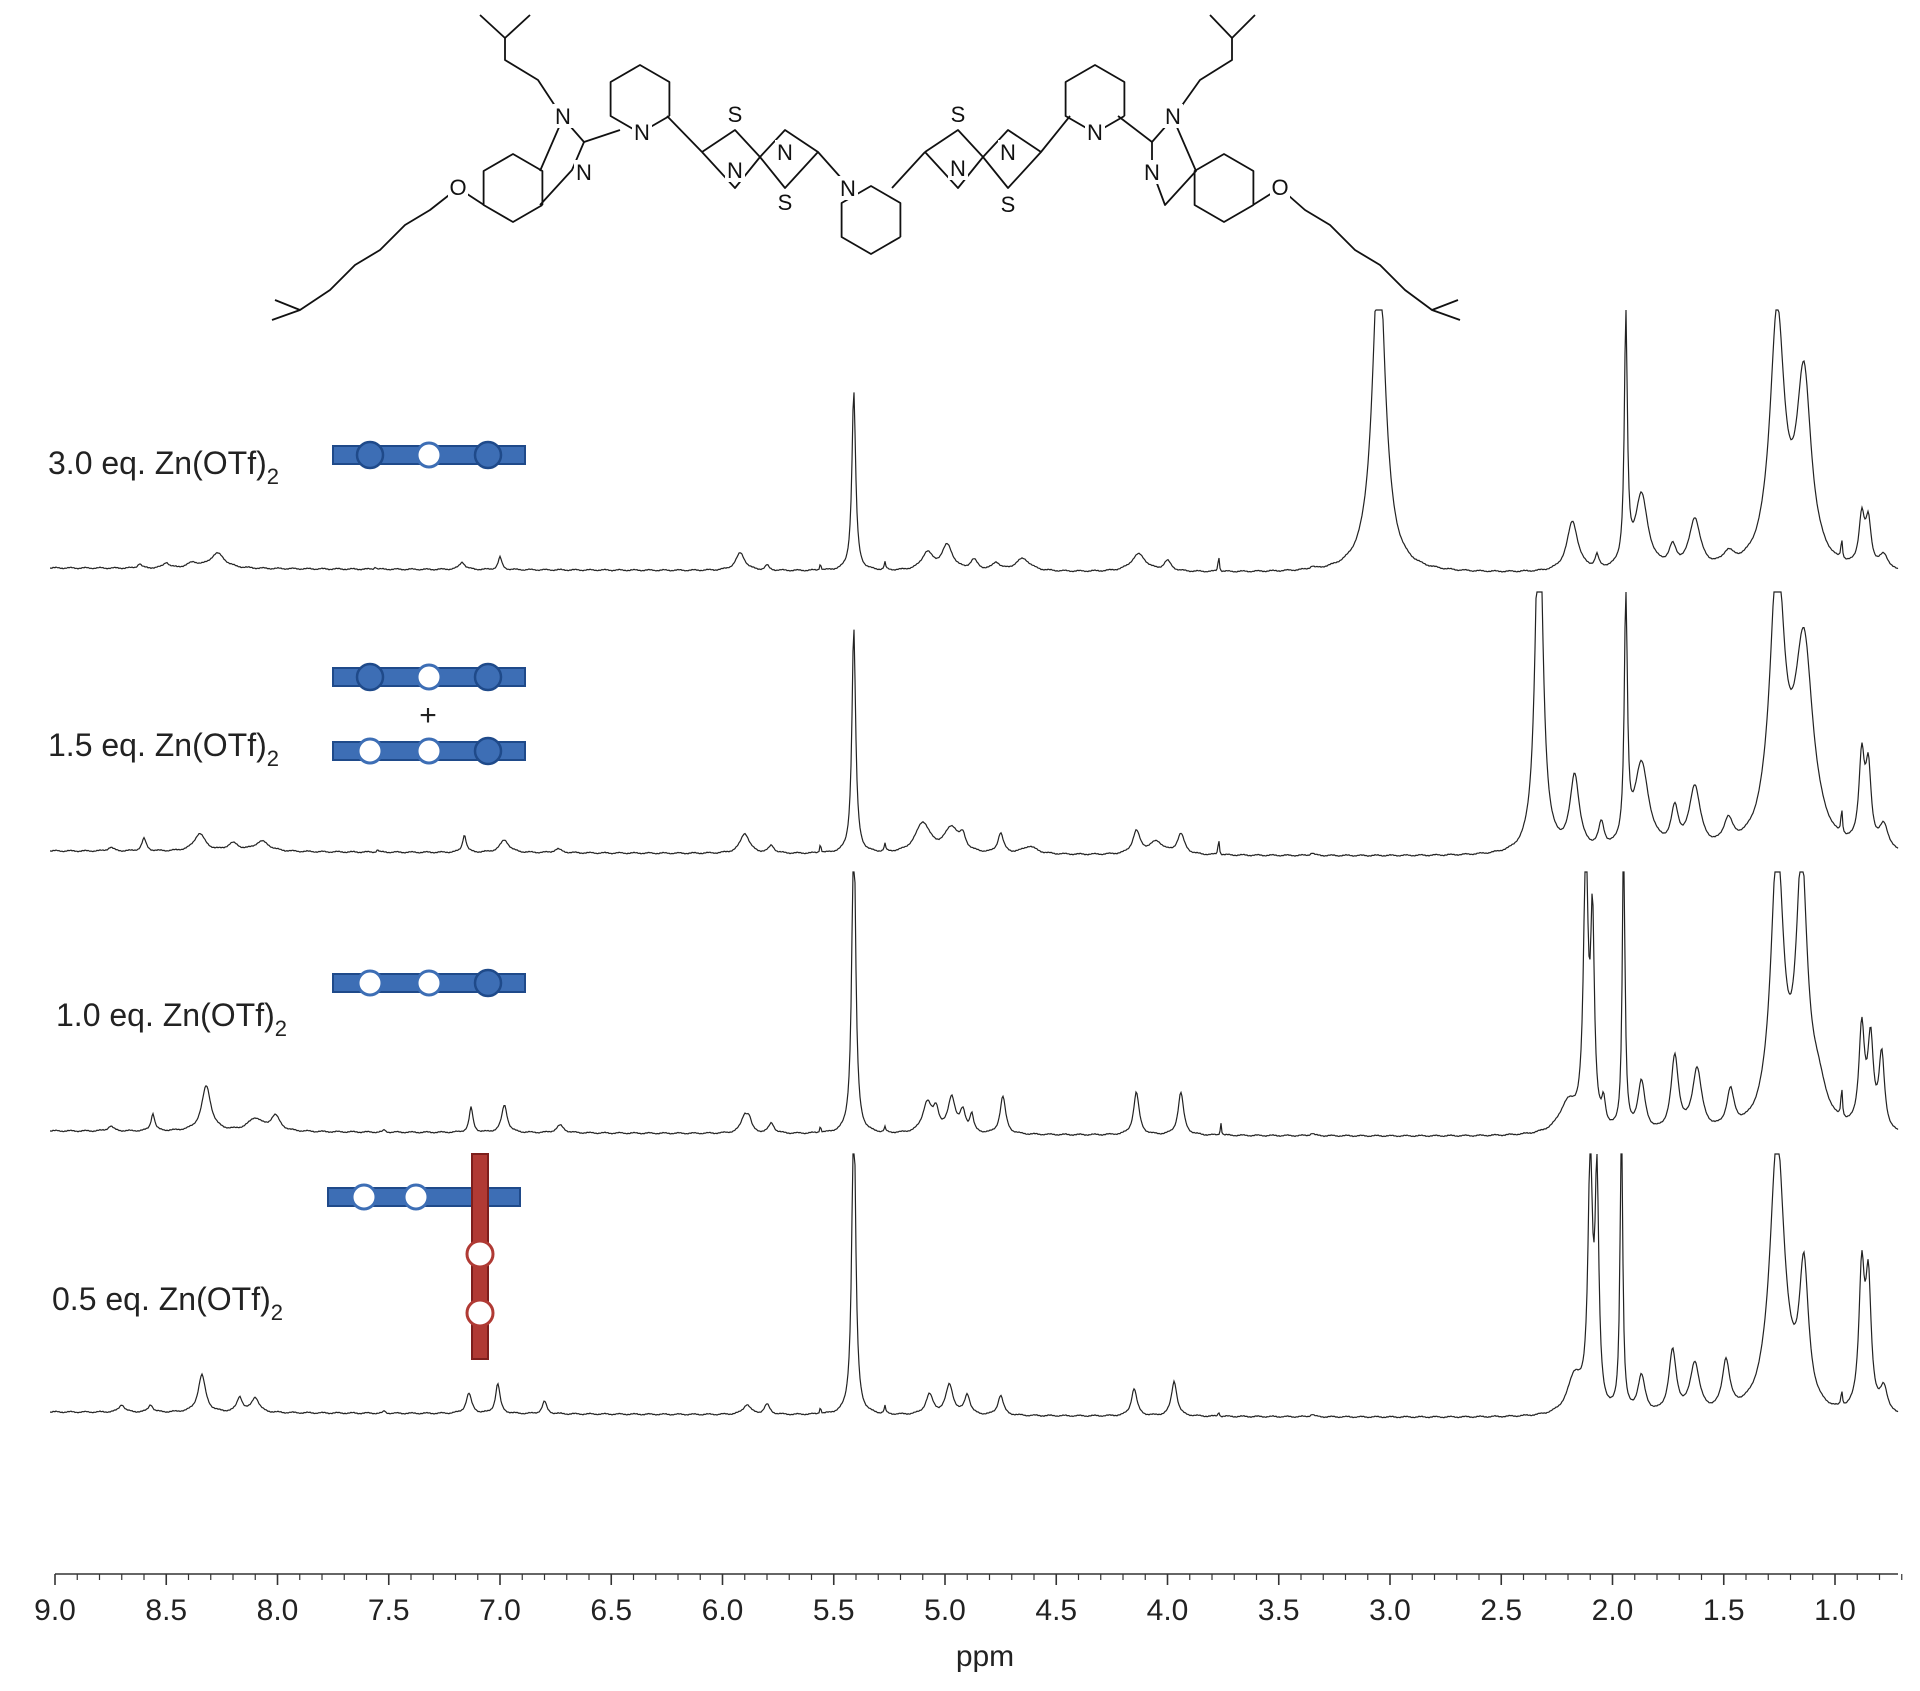  What do you see at coordinates (1724, 1610) in the screenshot?
I see `x-tick-label: 1.5` at bounding box center [1724, 1610].